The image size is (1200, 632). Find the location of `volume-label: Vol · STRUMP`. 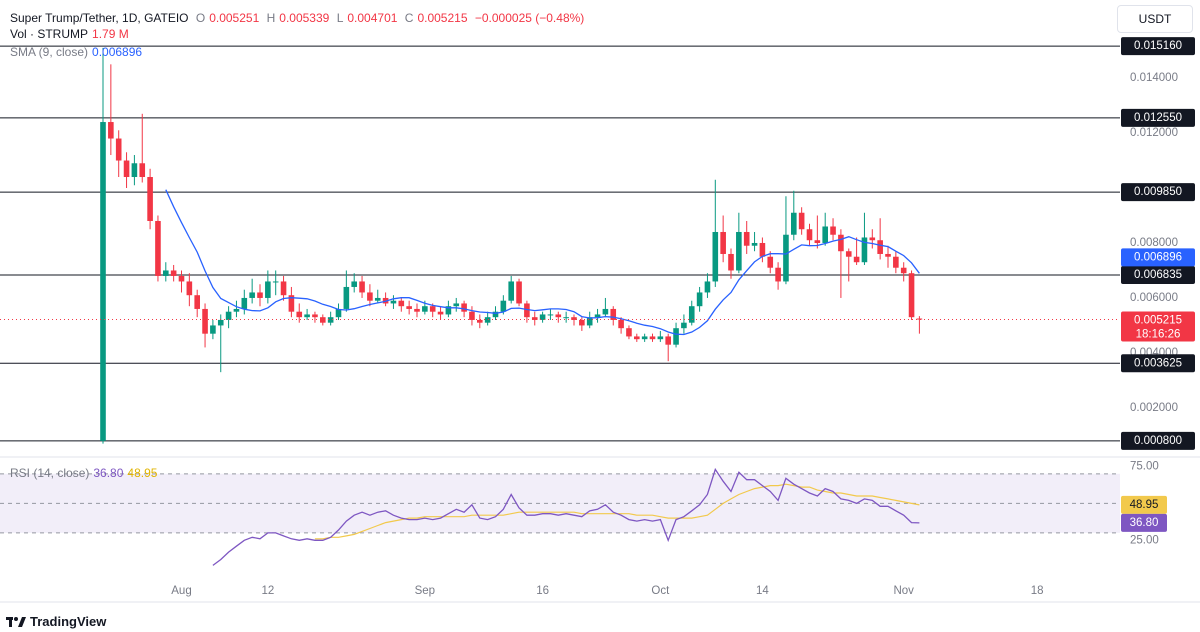

volume-label: Vol · STRUMP is located at coordinates (49, 34).